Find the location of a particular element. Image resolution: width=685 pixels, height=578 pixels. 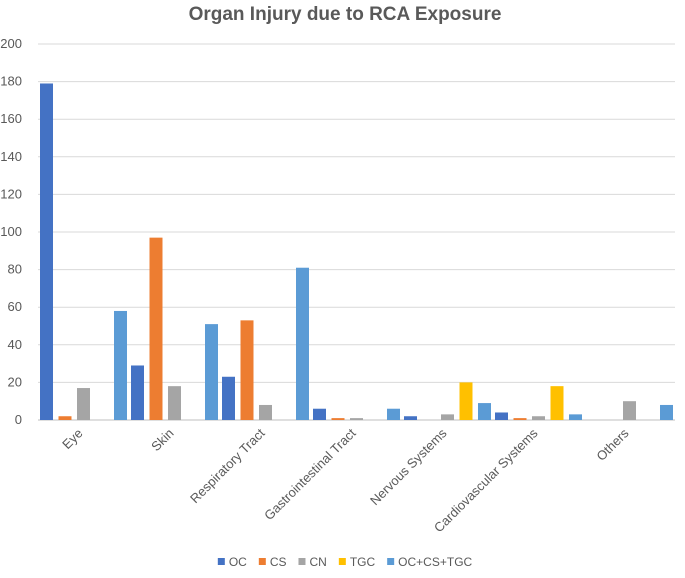

bar-cn-others is located at coordinates (629, 410).